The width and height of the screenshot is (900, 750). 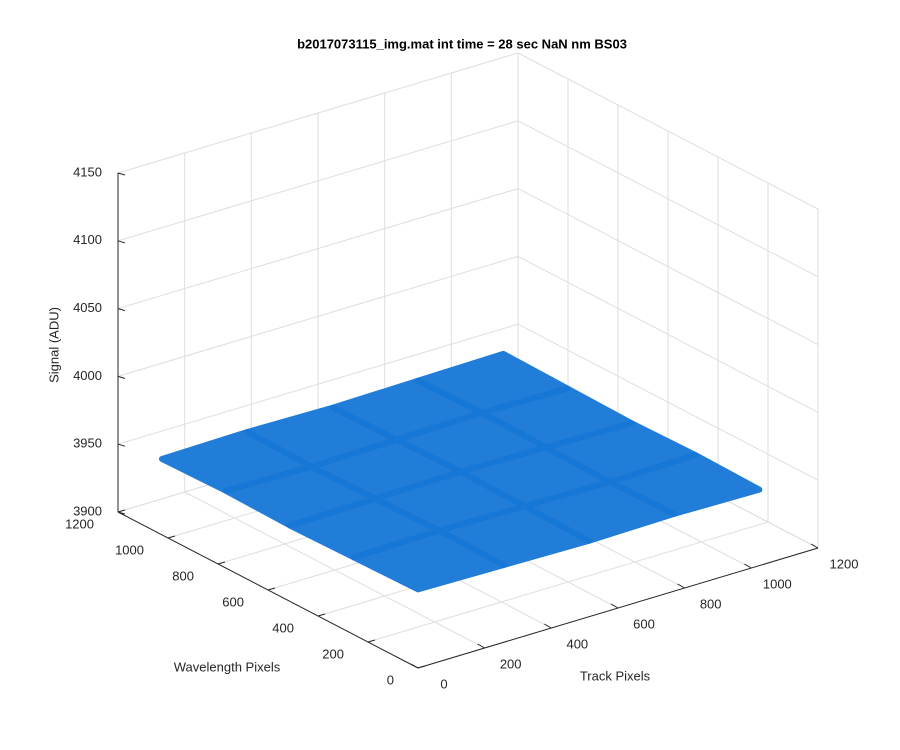 I want to click on y-tick-label: 1000, so click(x=129, y=549).